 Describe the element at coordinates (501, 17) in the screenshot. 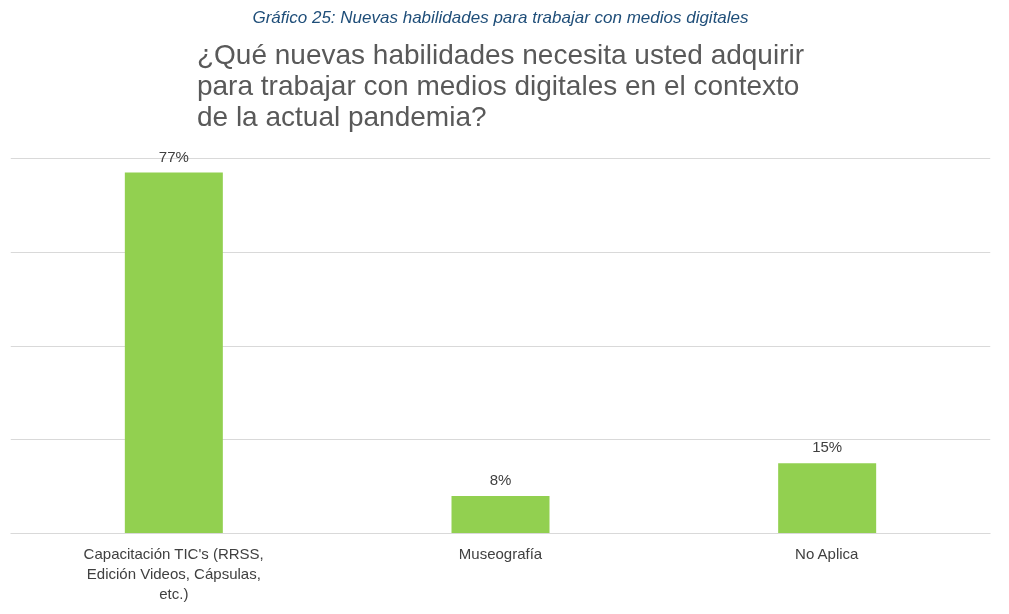

I see `text: Gráfico 25: Nuevas habilidades para trabajar con medios digitales` at that location.